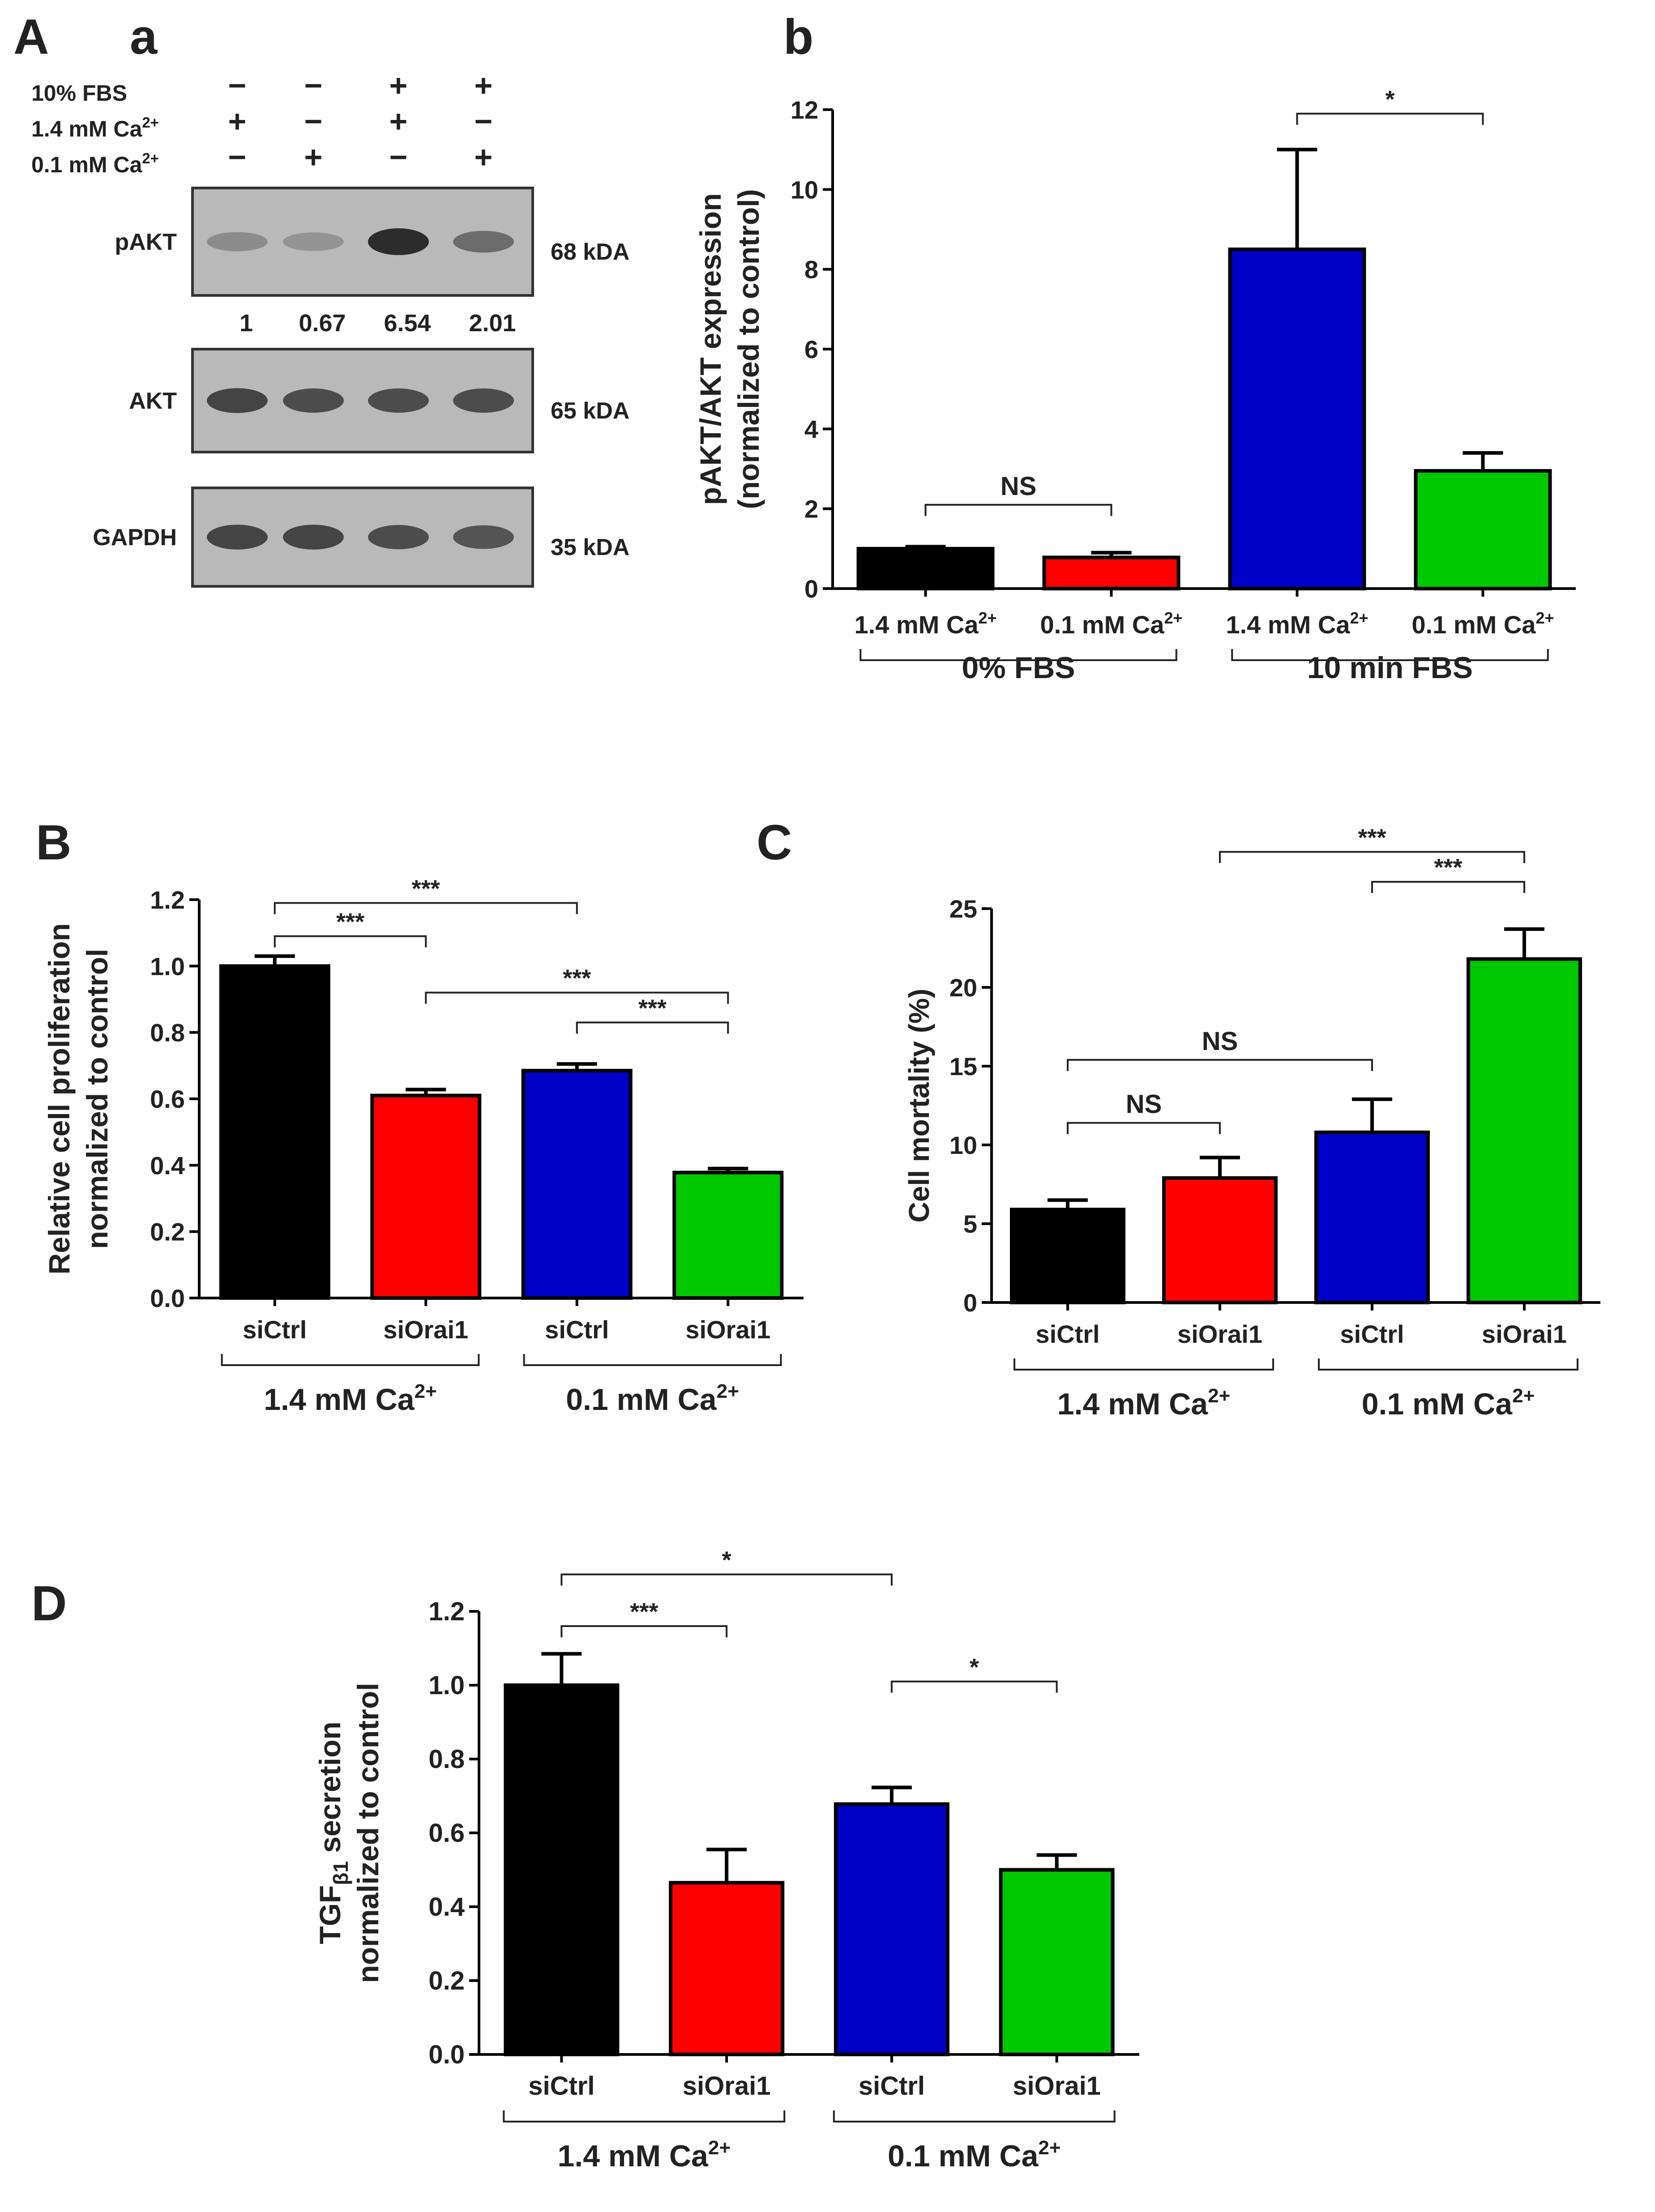  Describe the element at coordinates (167, 1165) in the screenshot. I see `y-tick-label: 0.4` at that location.